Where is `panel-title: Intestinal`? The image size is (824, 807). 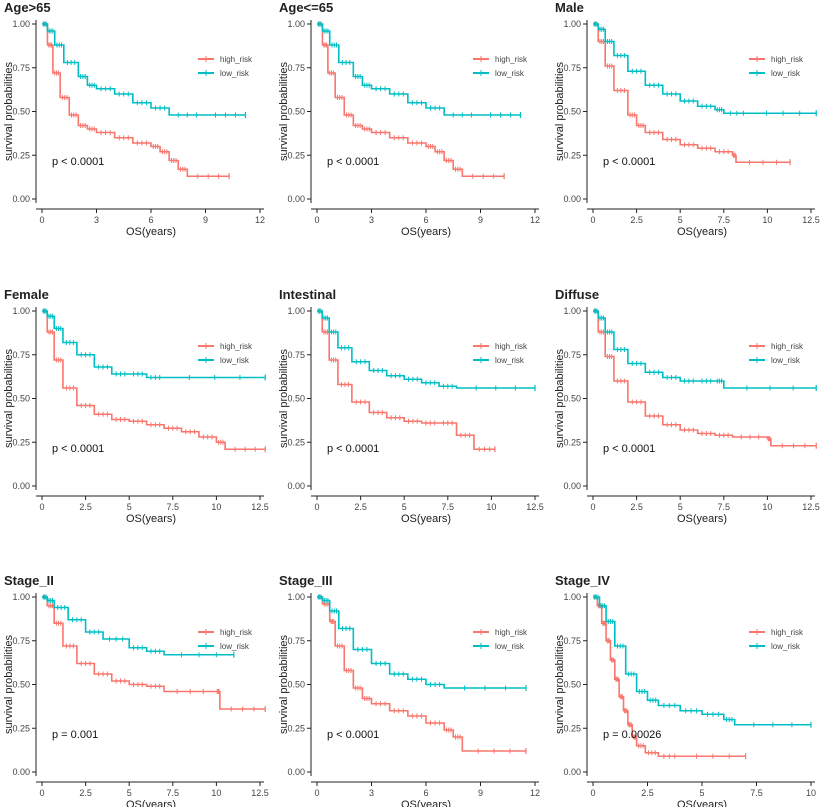
panel-title: Intestinal is located at coordinates (307, 294).